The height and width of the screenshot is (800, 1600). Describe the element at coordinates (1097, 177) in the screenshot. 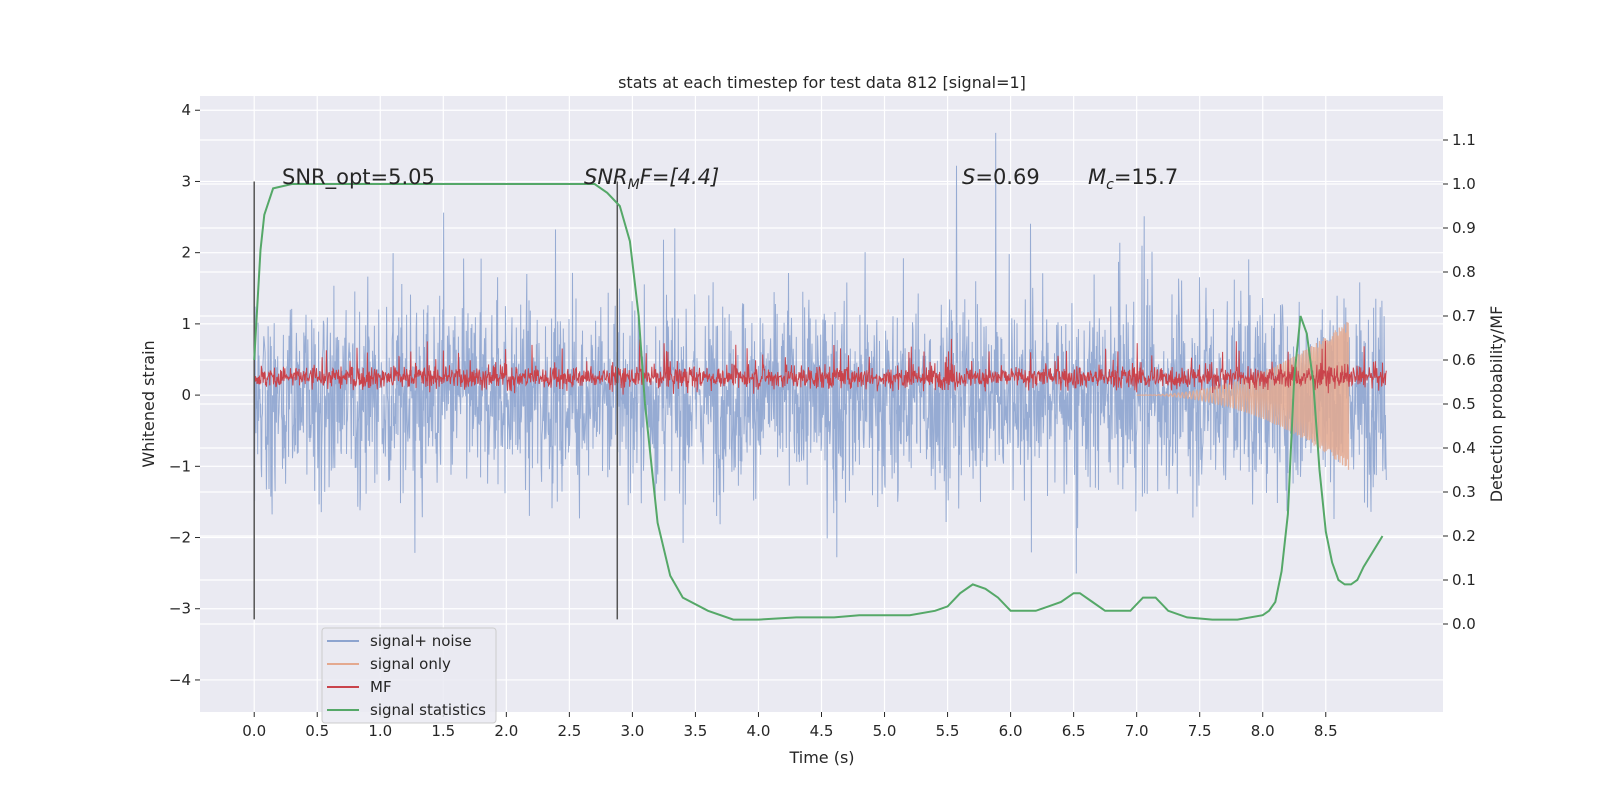

I see `mc-italic: M` at that location.